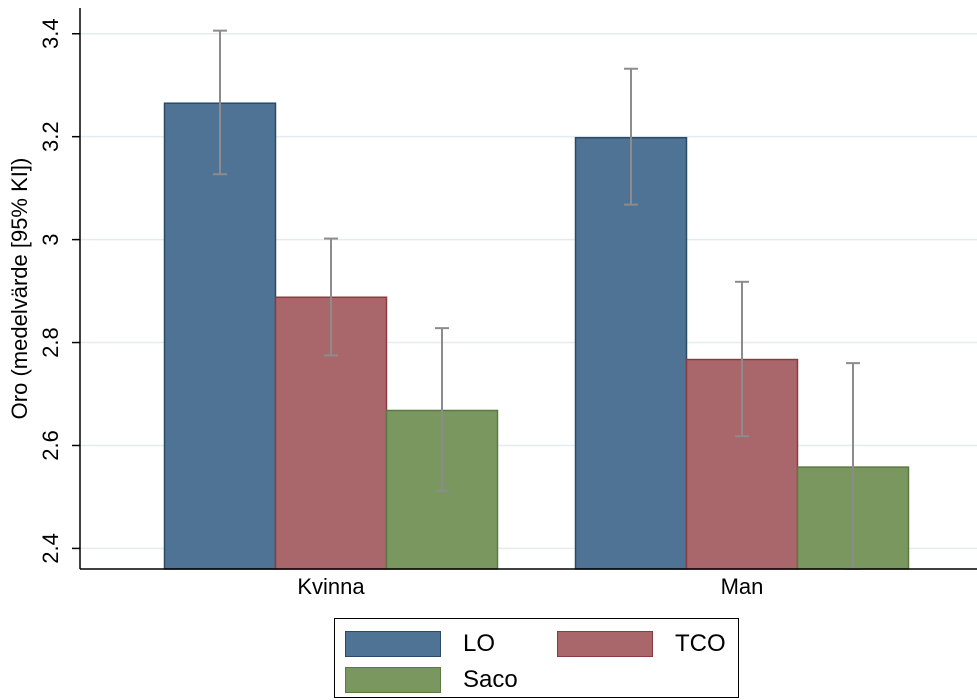 This screenshot has height=700, width=977. I want to click on y-tick-label: 2.4, so click(50, 548).